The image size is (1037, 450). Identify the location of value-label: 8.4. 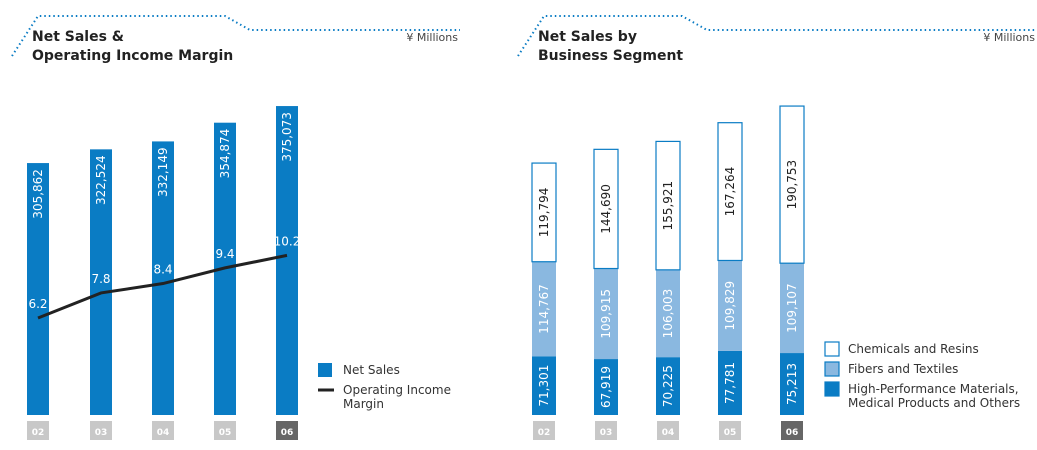
(162, 270).